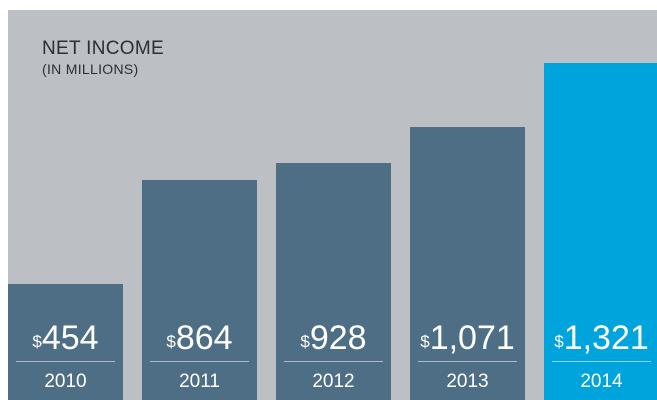 The width and height of the screenshot is (657, 400). I want to click on bar-category-label-2013: 2013, so click(467, 381).